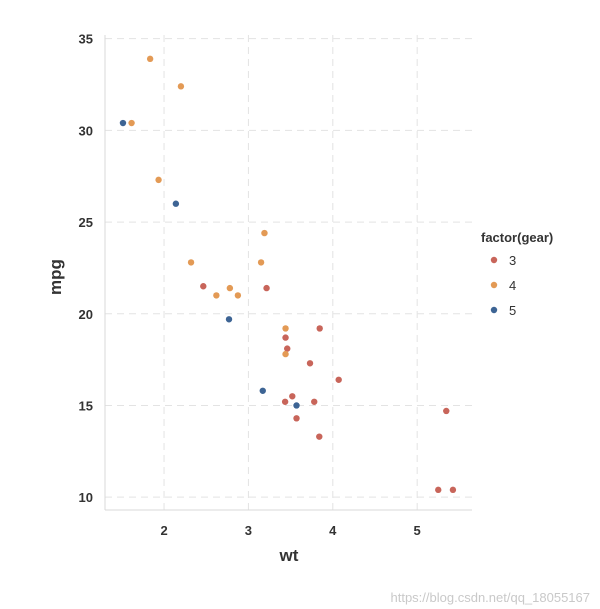 The image size is (600, 609). I want to click on legend: factor(gear) 3 4 5, so click(517, 274).